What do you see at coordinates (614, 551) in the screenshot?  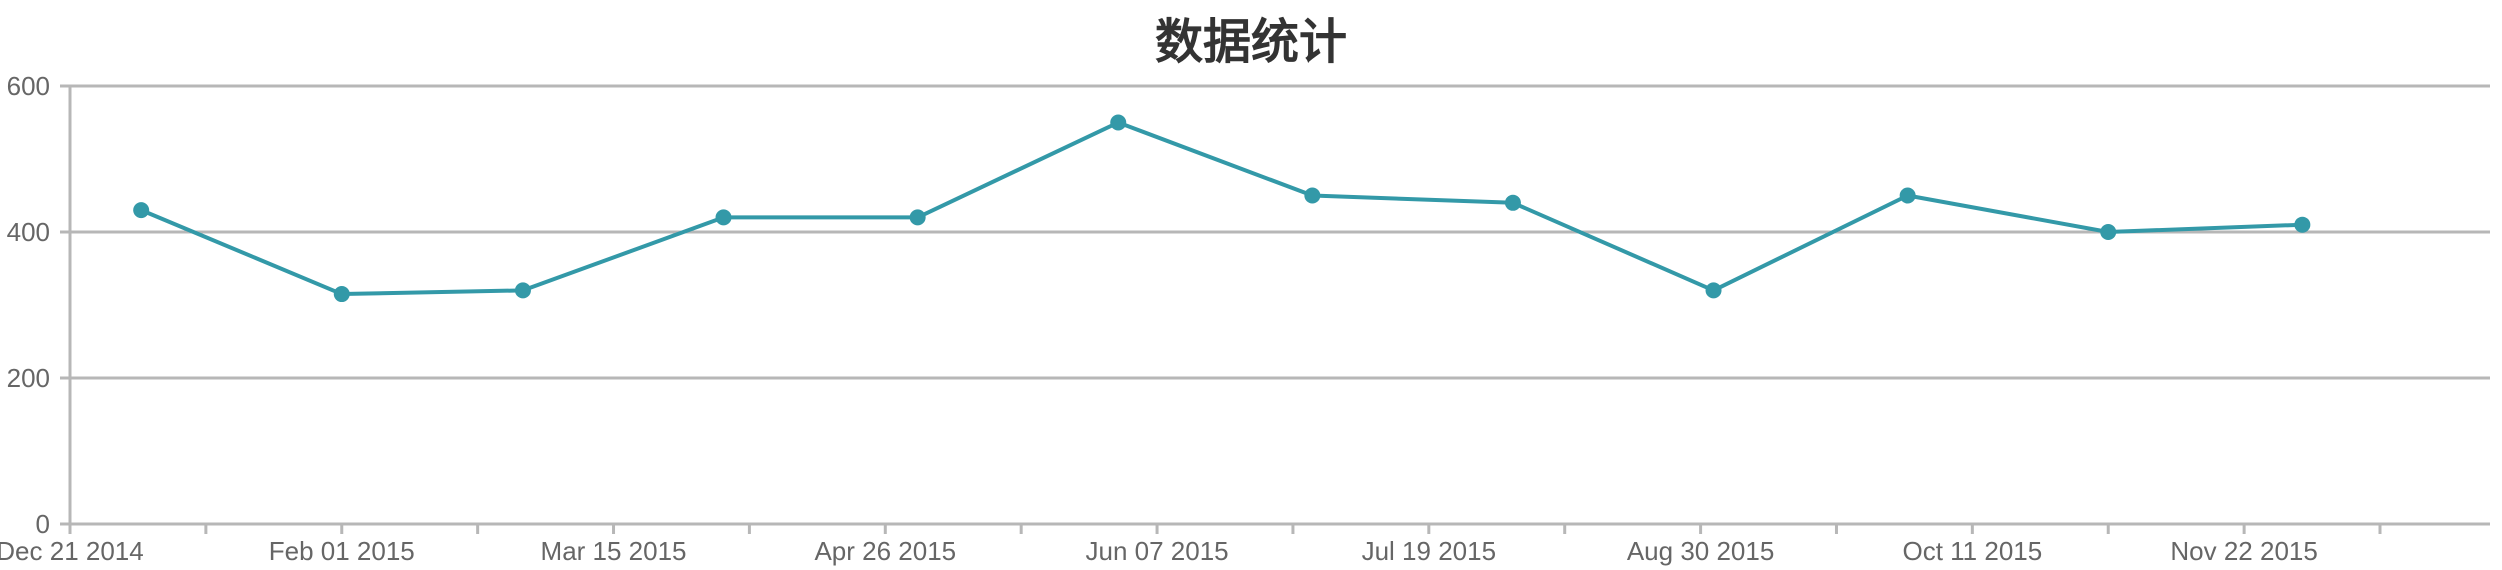 I see `x-tick-label: Mar 15 2015` at bounding box center [614, 551].